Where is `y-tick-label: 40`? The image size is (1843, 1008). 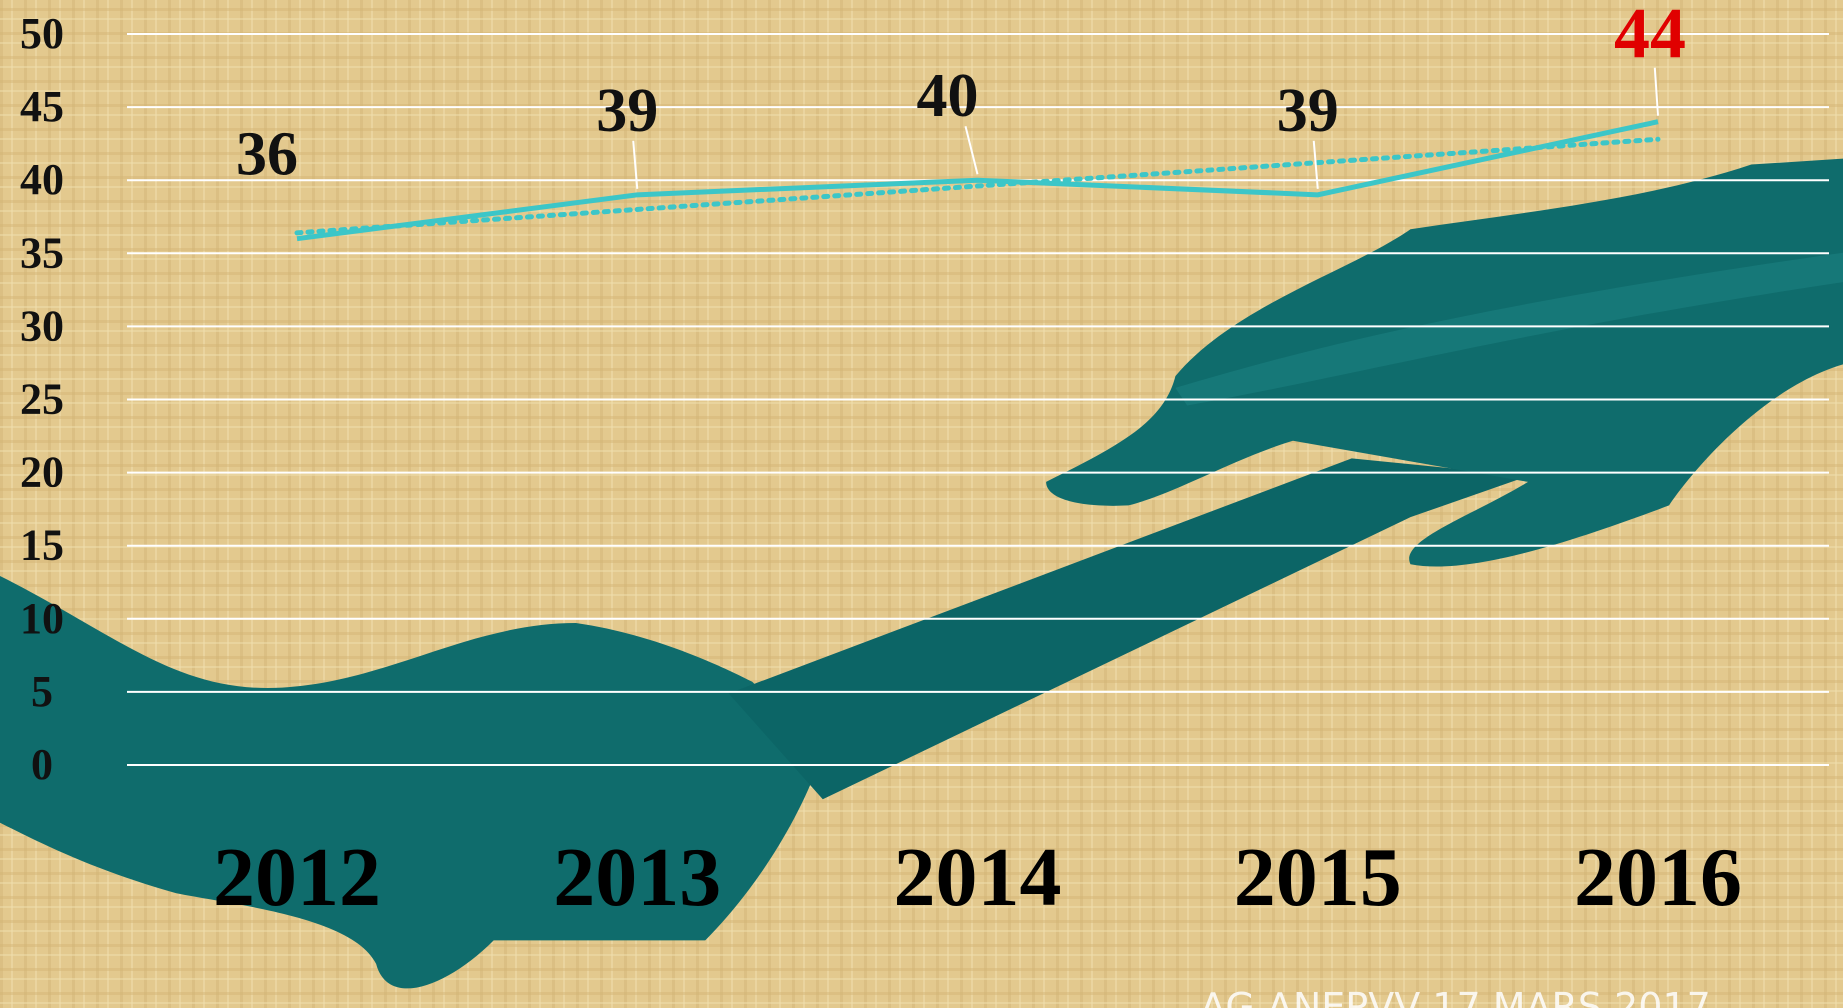 y-tick-label: 40 is located at coordinates (42, 179).